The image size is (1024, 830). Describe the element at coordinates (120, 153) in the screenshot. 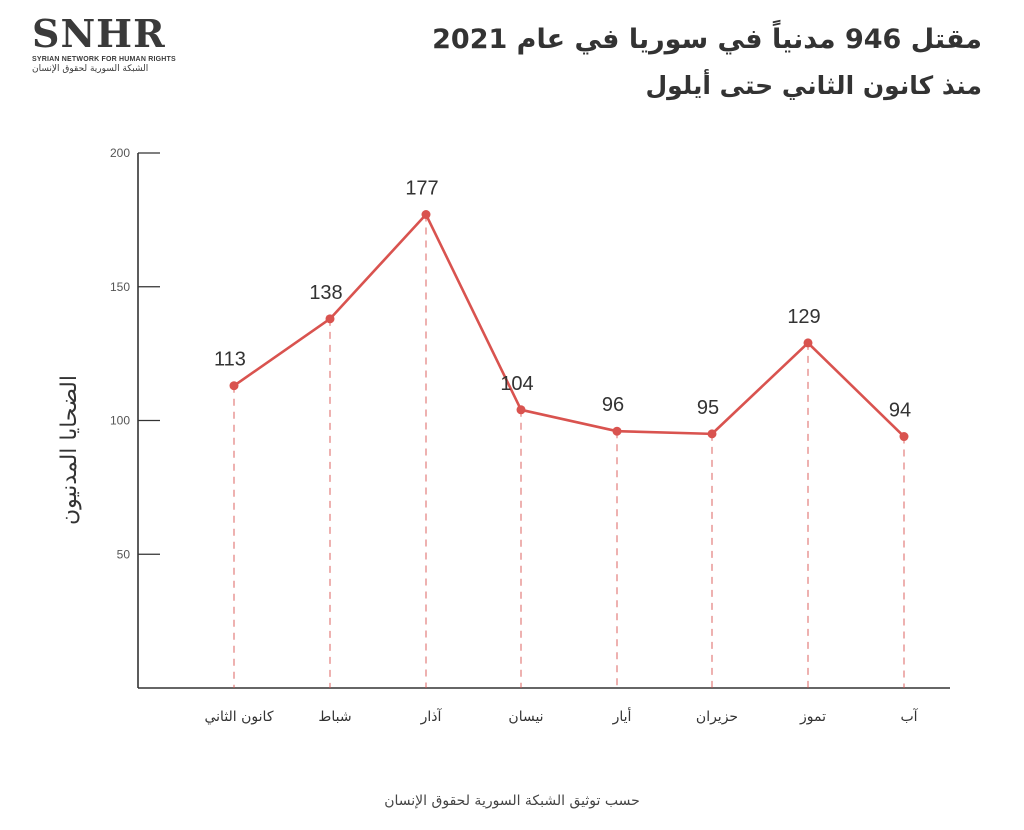

I see `y-tick-label-200: 200` at that location.